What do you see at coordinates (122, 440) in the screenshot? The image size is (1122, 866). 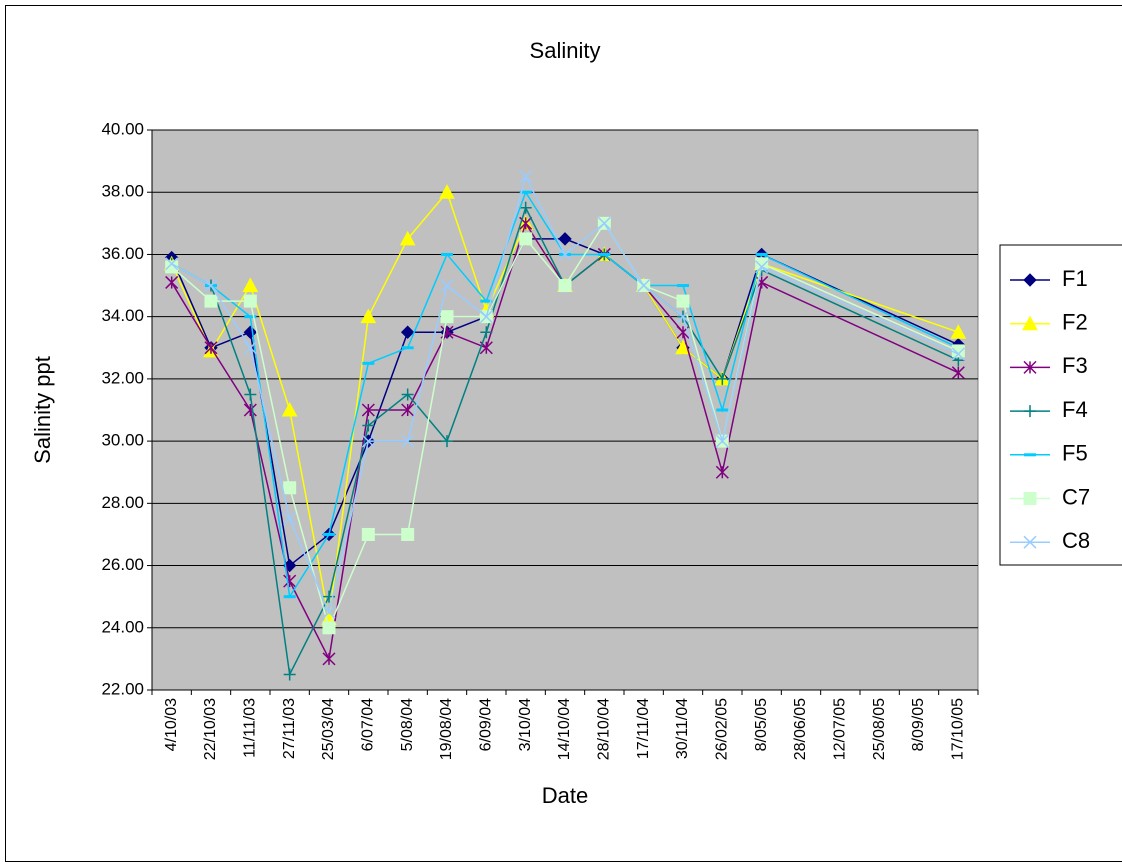 I see `y-tick-label: 30.00` at bounding box center [122, 440].